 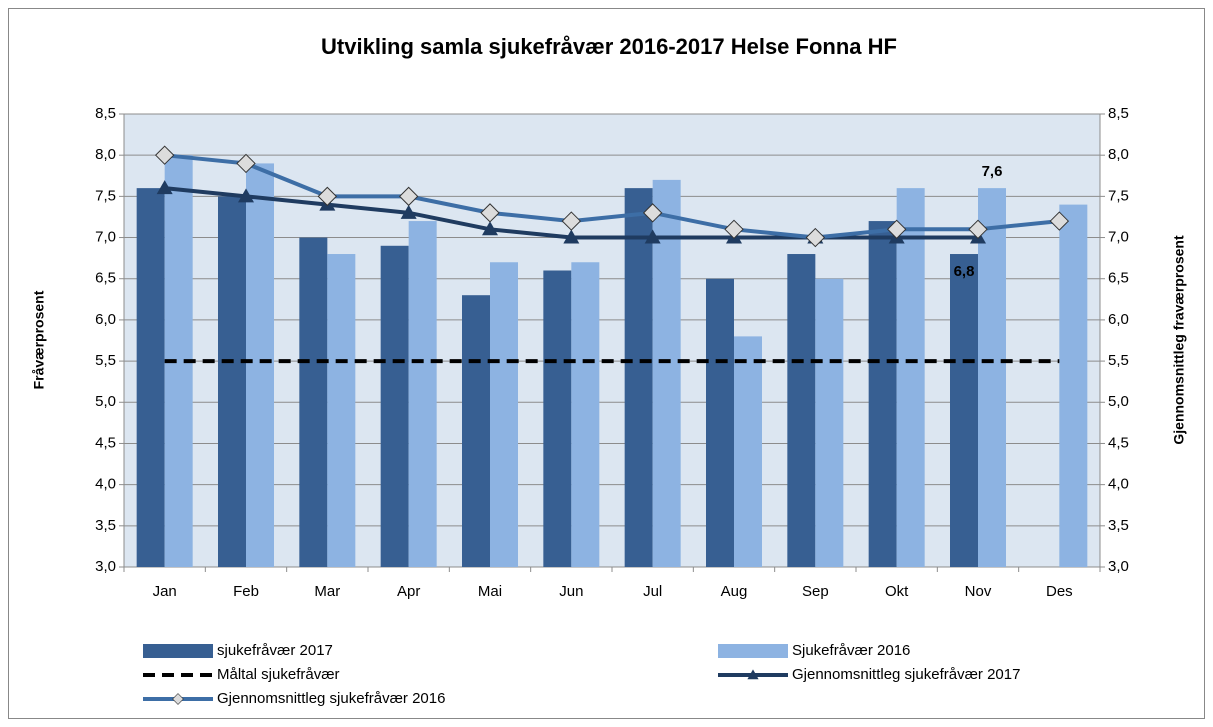 I want to click on x-tick-label: Sep, so click(x=815, y=591).